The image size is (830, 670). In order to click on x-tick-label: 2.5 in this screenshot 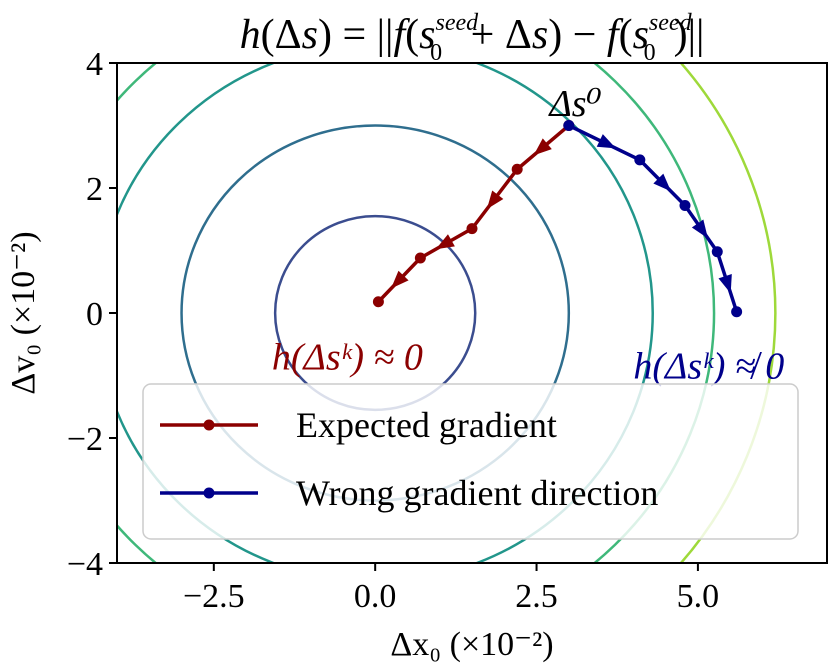, I will do `click(536, 596)`.